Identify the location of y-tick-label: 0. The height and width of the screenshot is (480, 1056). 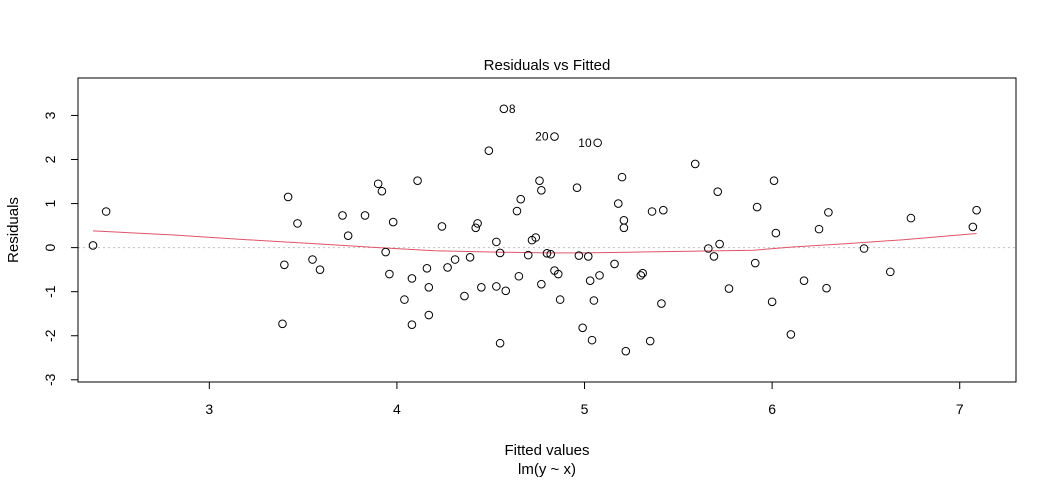
(50, 248).